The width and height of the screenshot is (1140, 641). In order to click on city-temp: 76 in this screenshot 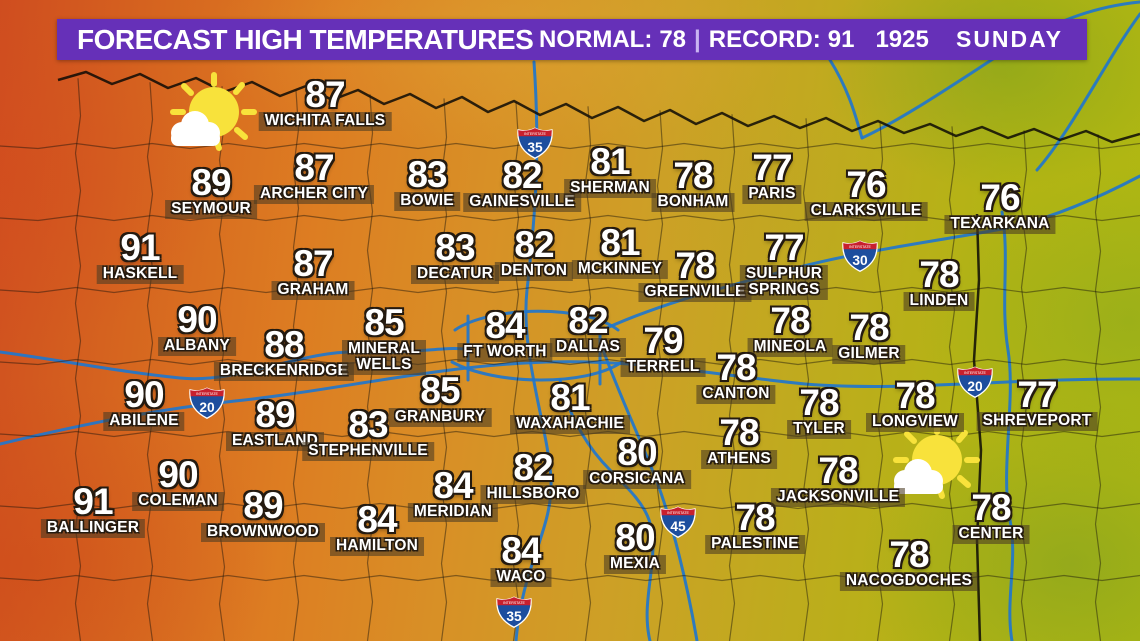, I will do `click(1000, 197)`.